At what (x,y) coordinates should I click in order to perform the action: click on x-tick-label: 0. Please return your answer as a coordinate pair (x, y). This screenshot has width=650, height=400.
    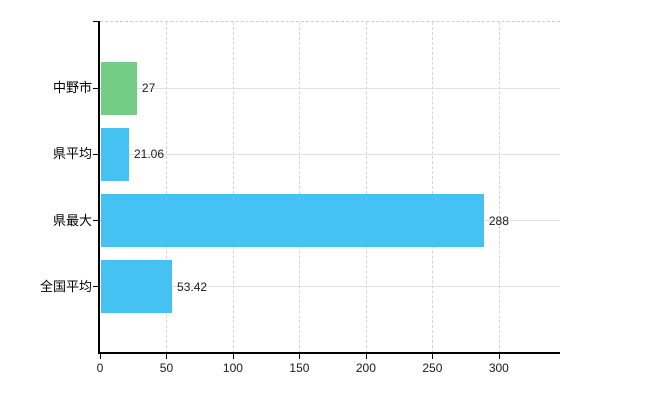
    Looking at the image, I should click on (100, 368).